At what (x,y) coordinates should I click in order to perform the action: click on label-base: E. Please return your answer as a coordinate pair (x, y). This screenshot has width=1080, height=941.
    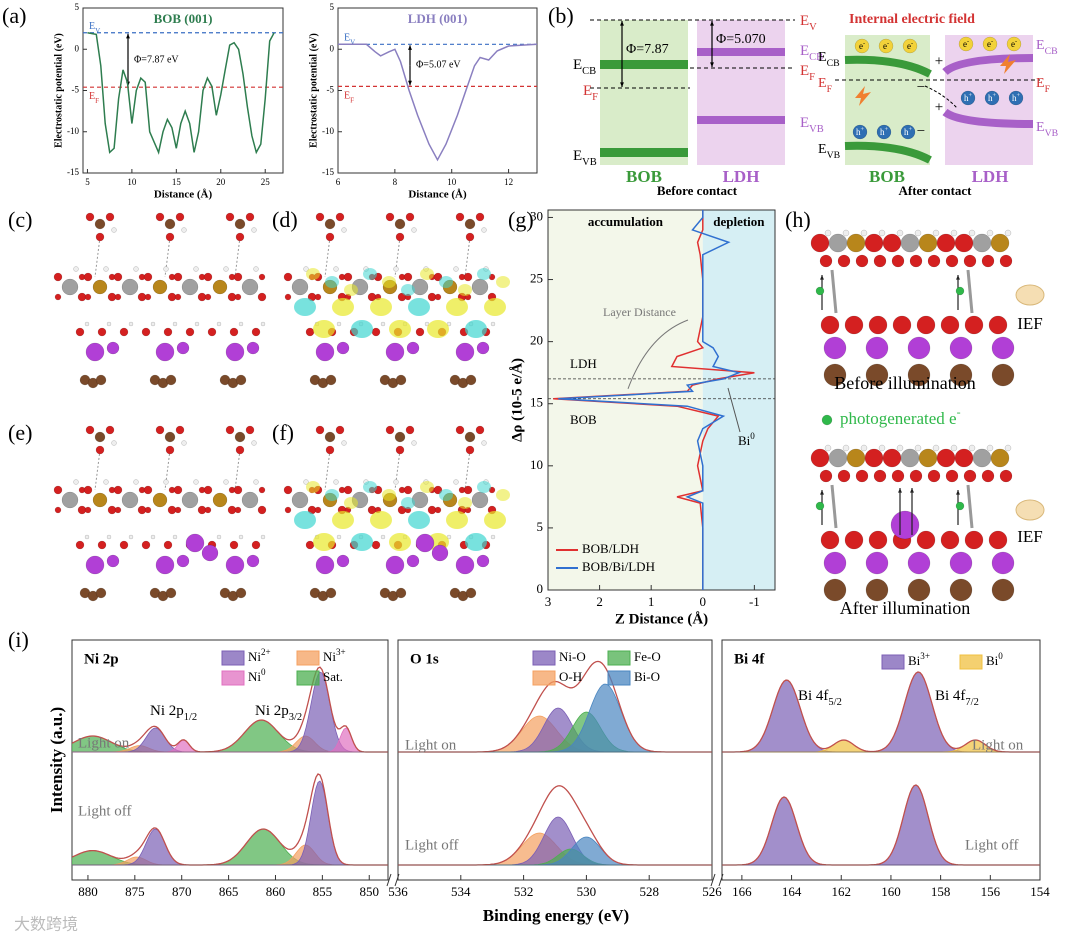
    Looking at the image, I should click on (822, 149).